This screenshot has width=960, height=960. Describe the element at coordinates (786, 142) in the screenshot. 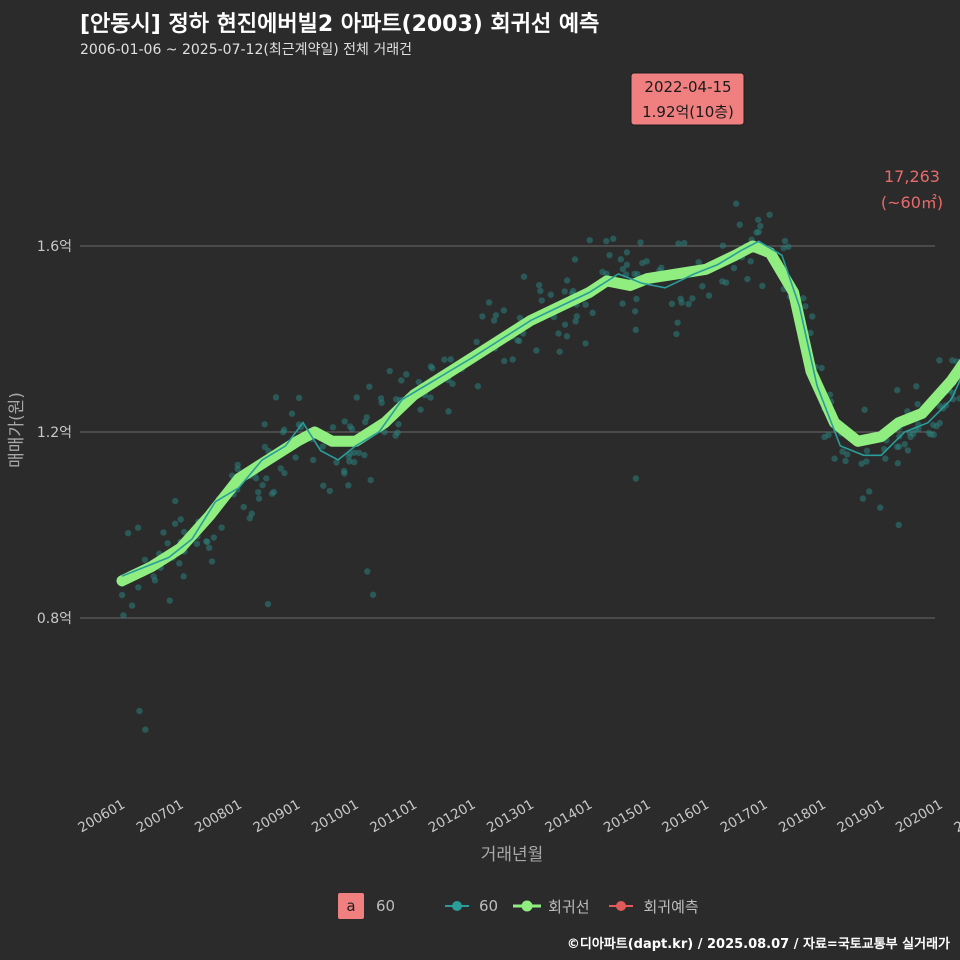

I see `annotations: 2022-04-15 1.92억(10층) 17,263 (~60㎡)` at that location.